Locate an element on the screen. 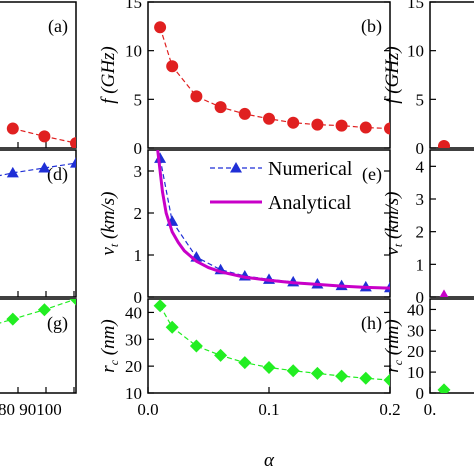 This screenshot has width=474, height=474. panel-label: (e) is located at coordinates (372, 174).